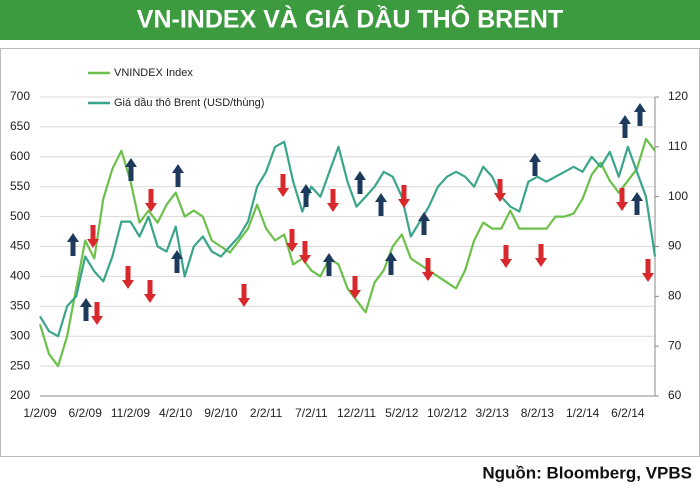 This screenshot has height=492, width=700. What do you see at coordinates (356, 413) in the screenshot?
I see `x-tick-label: 12/2/11` at bounding box center [356, 413].